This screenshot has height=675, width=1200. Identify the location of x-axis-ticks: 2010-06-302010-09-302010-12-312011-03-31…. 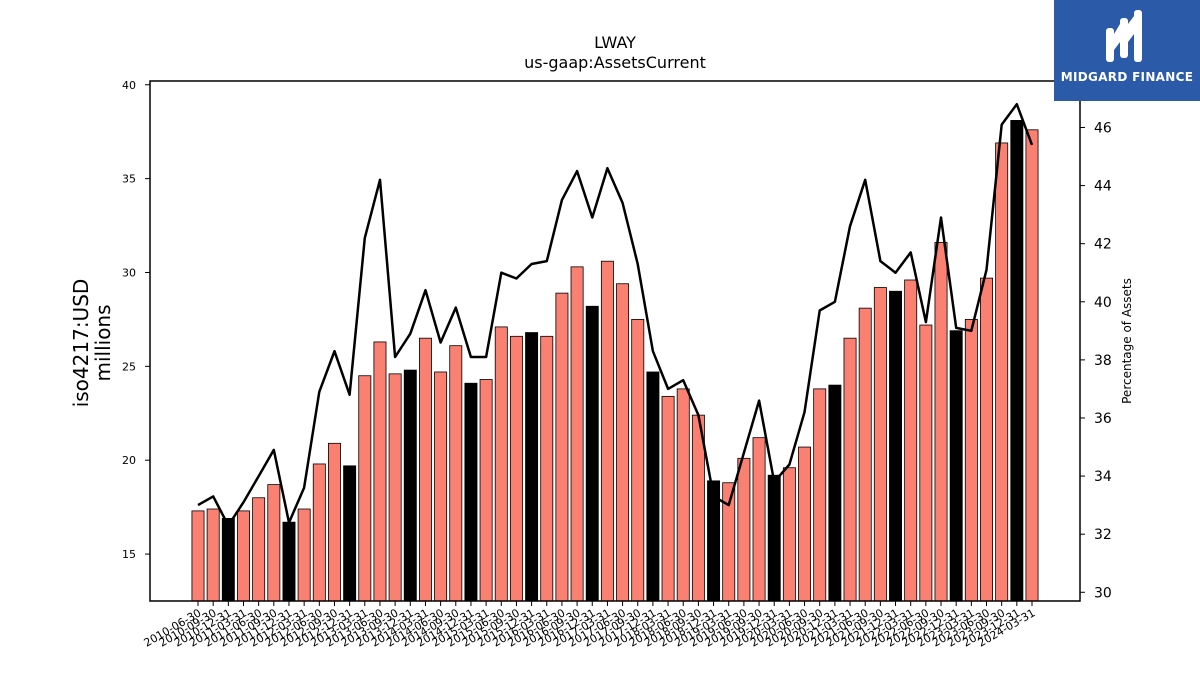
(590, 625).